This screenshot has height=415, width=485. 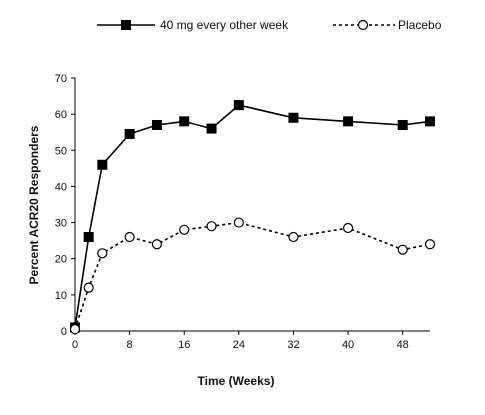 I want to click on x-tick-label: 32, so click(x=293, y=345).